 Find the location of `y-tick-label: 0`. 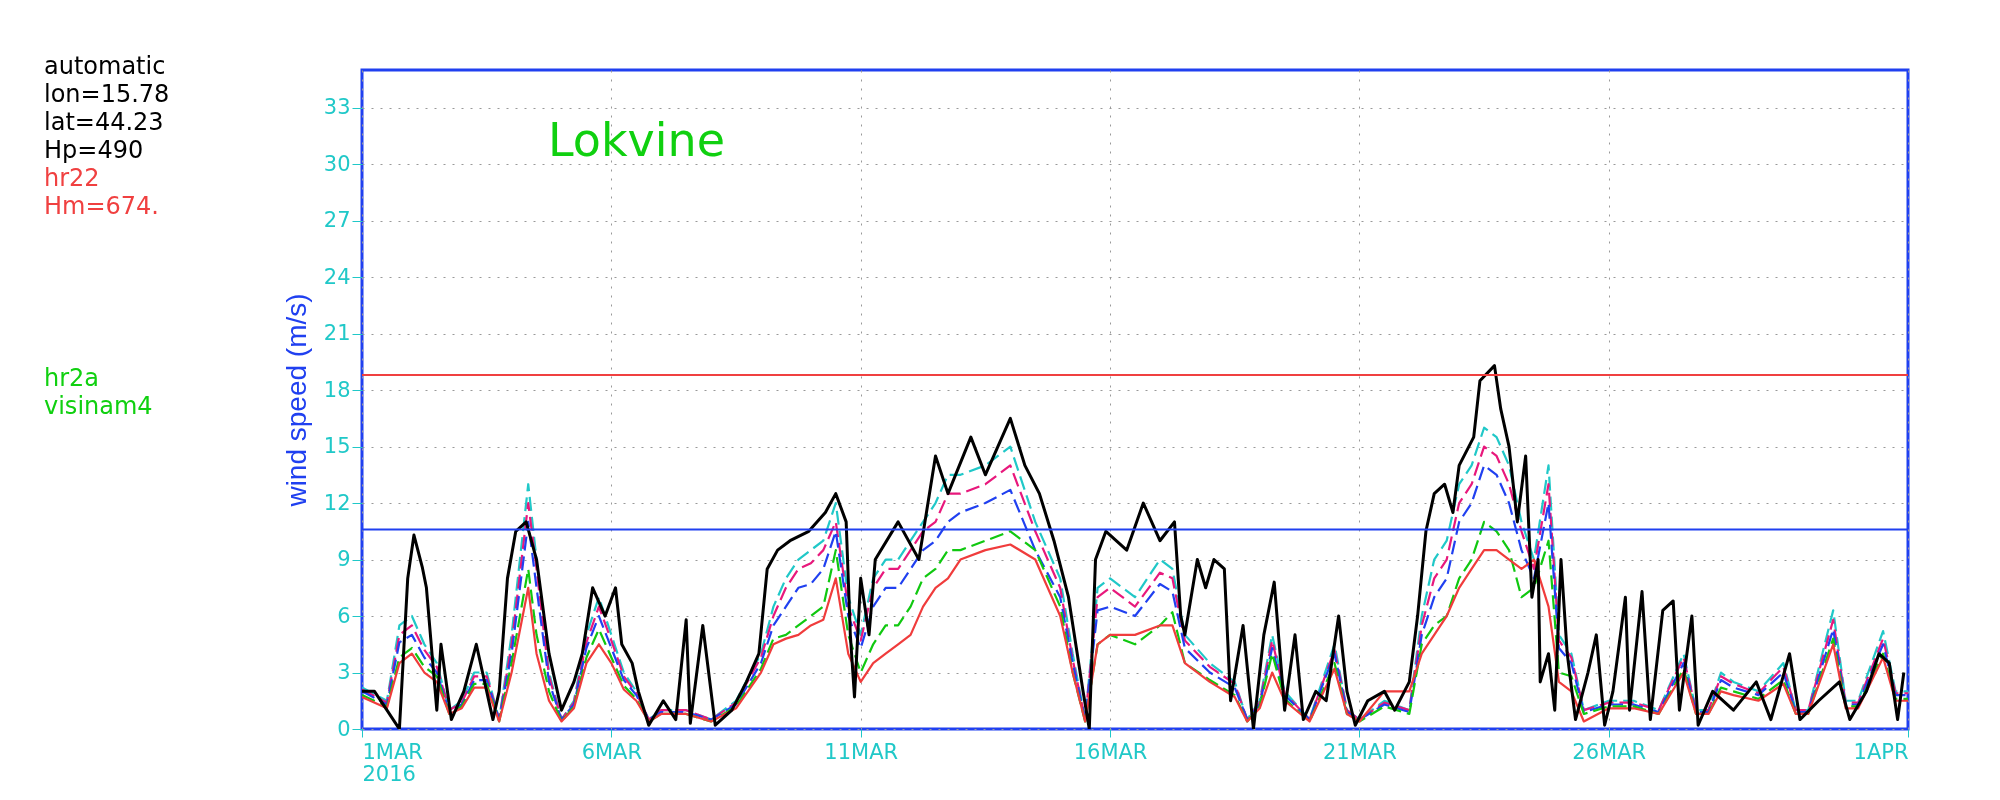

y-tick-label: 0 is located at coordinates (344, 728).